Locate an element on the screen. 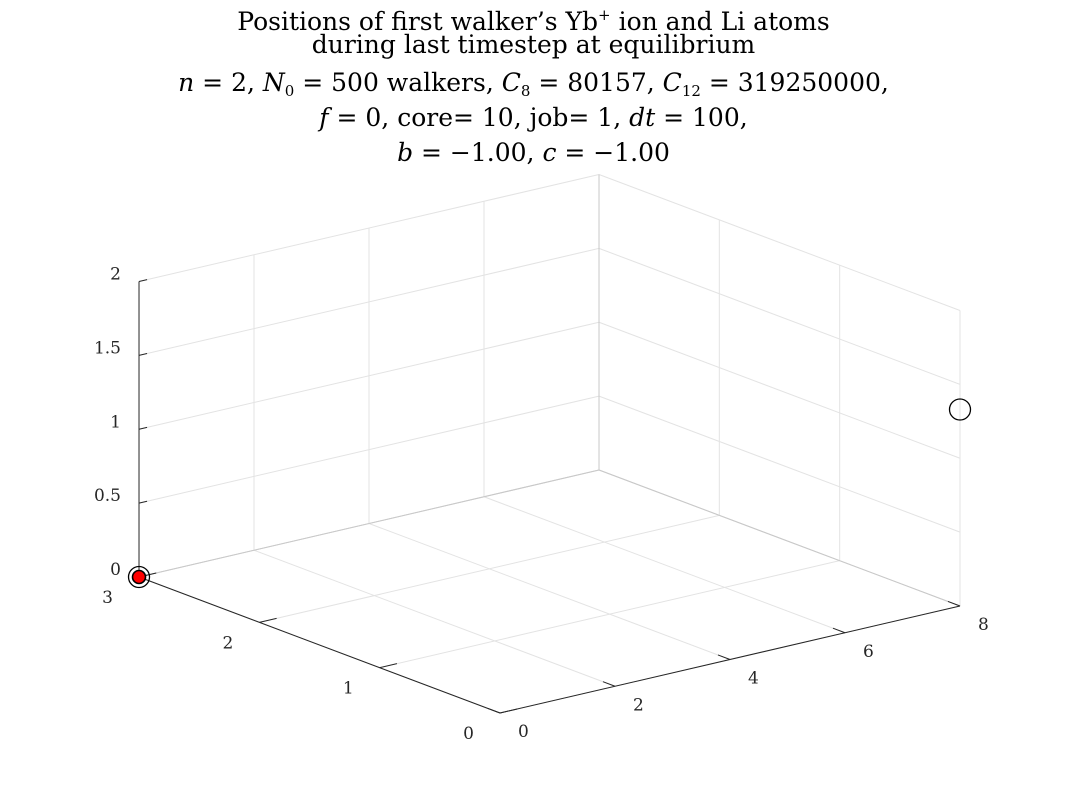 The height and width of the screenshot is (800, 1067). title-line: during last timestep at equilibrium is located at coordinates (533, 45).